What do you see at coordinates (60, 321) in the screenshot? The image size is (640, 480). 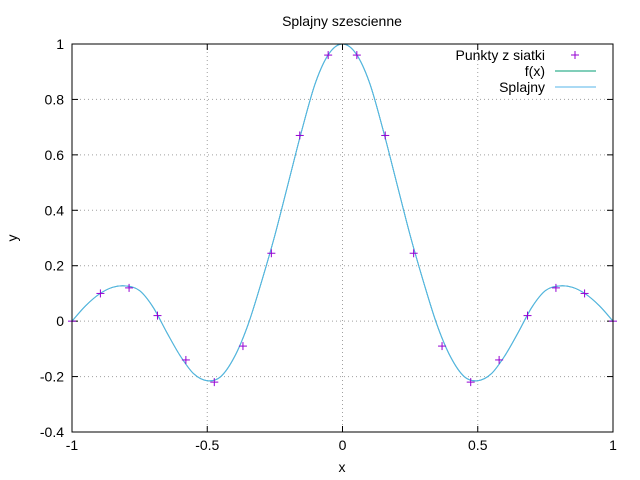 I see `y-tick-label: 0` at bounding box center [60, 321].